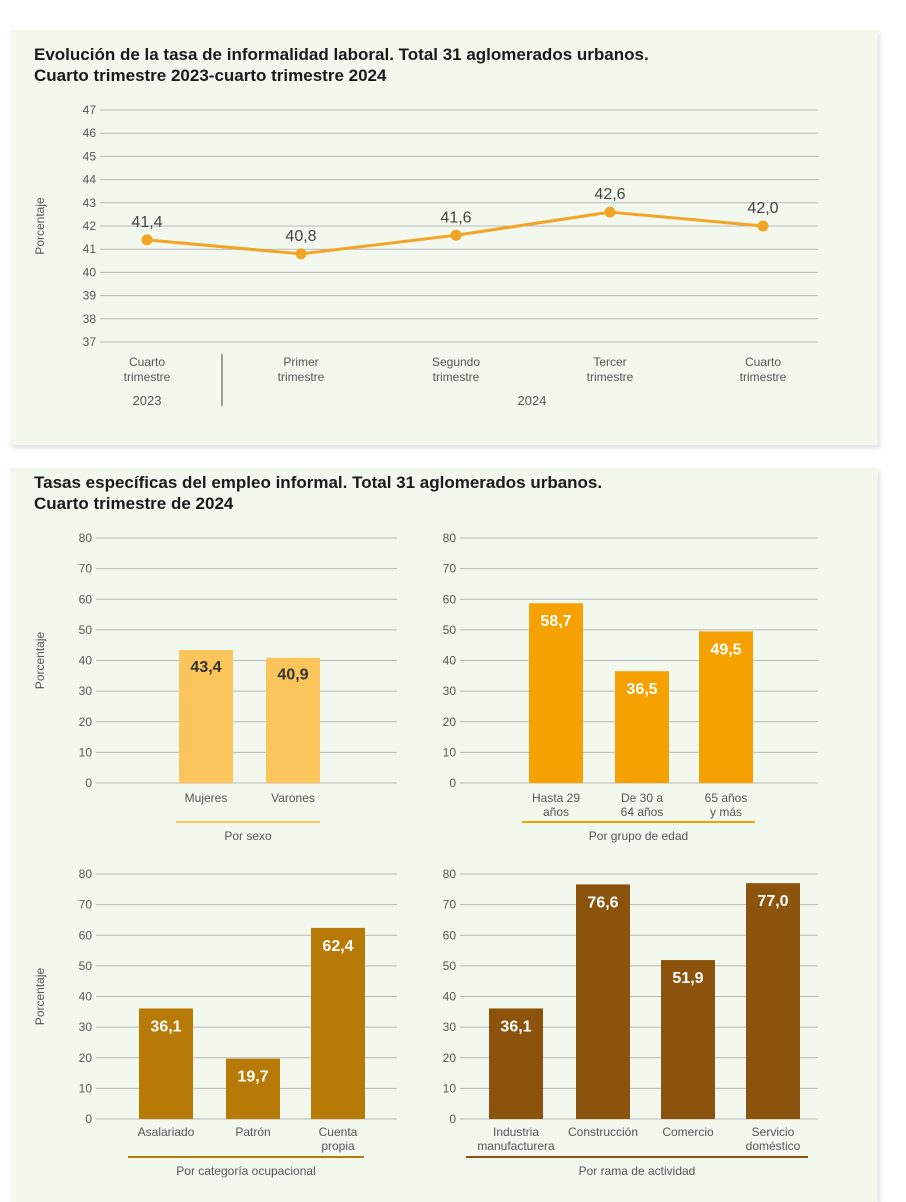 This screenshot has width=906, height=1202. What do you see at coordinates (516, 1132) in the screenshot?
I see `bar-chart-x-tick-label: Industria` at bounding box center [516, 1132].